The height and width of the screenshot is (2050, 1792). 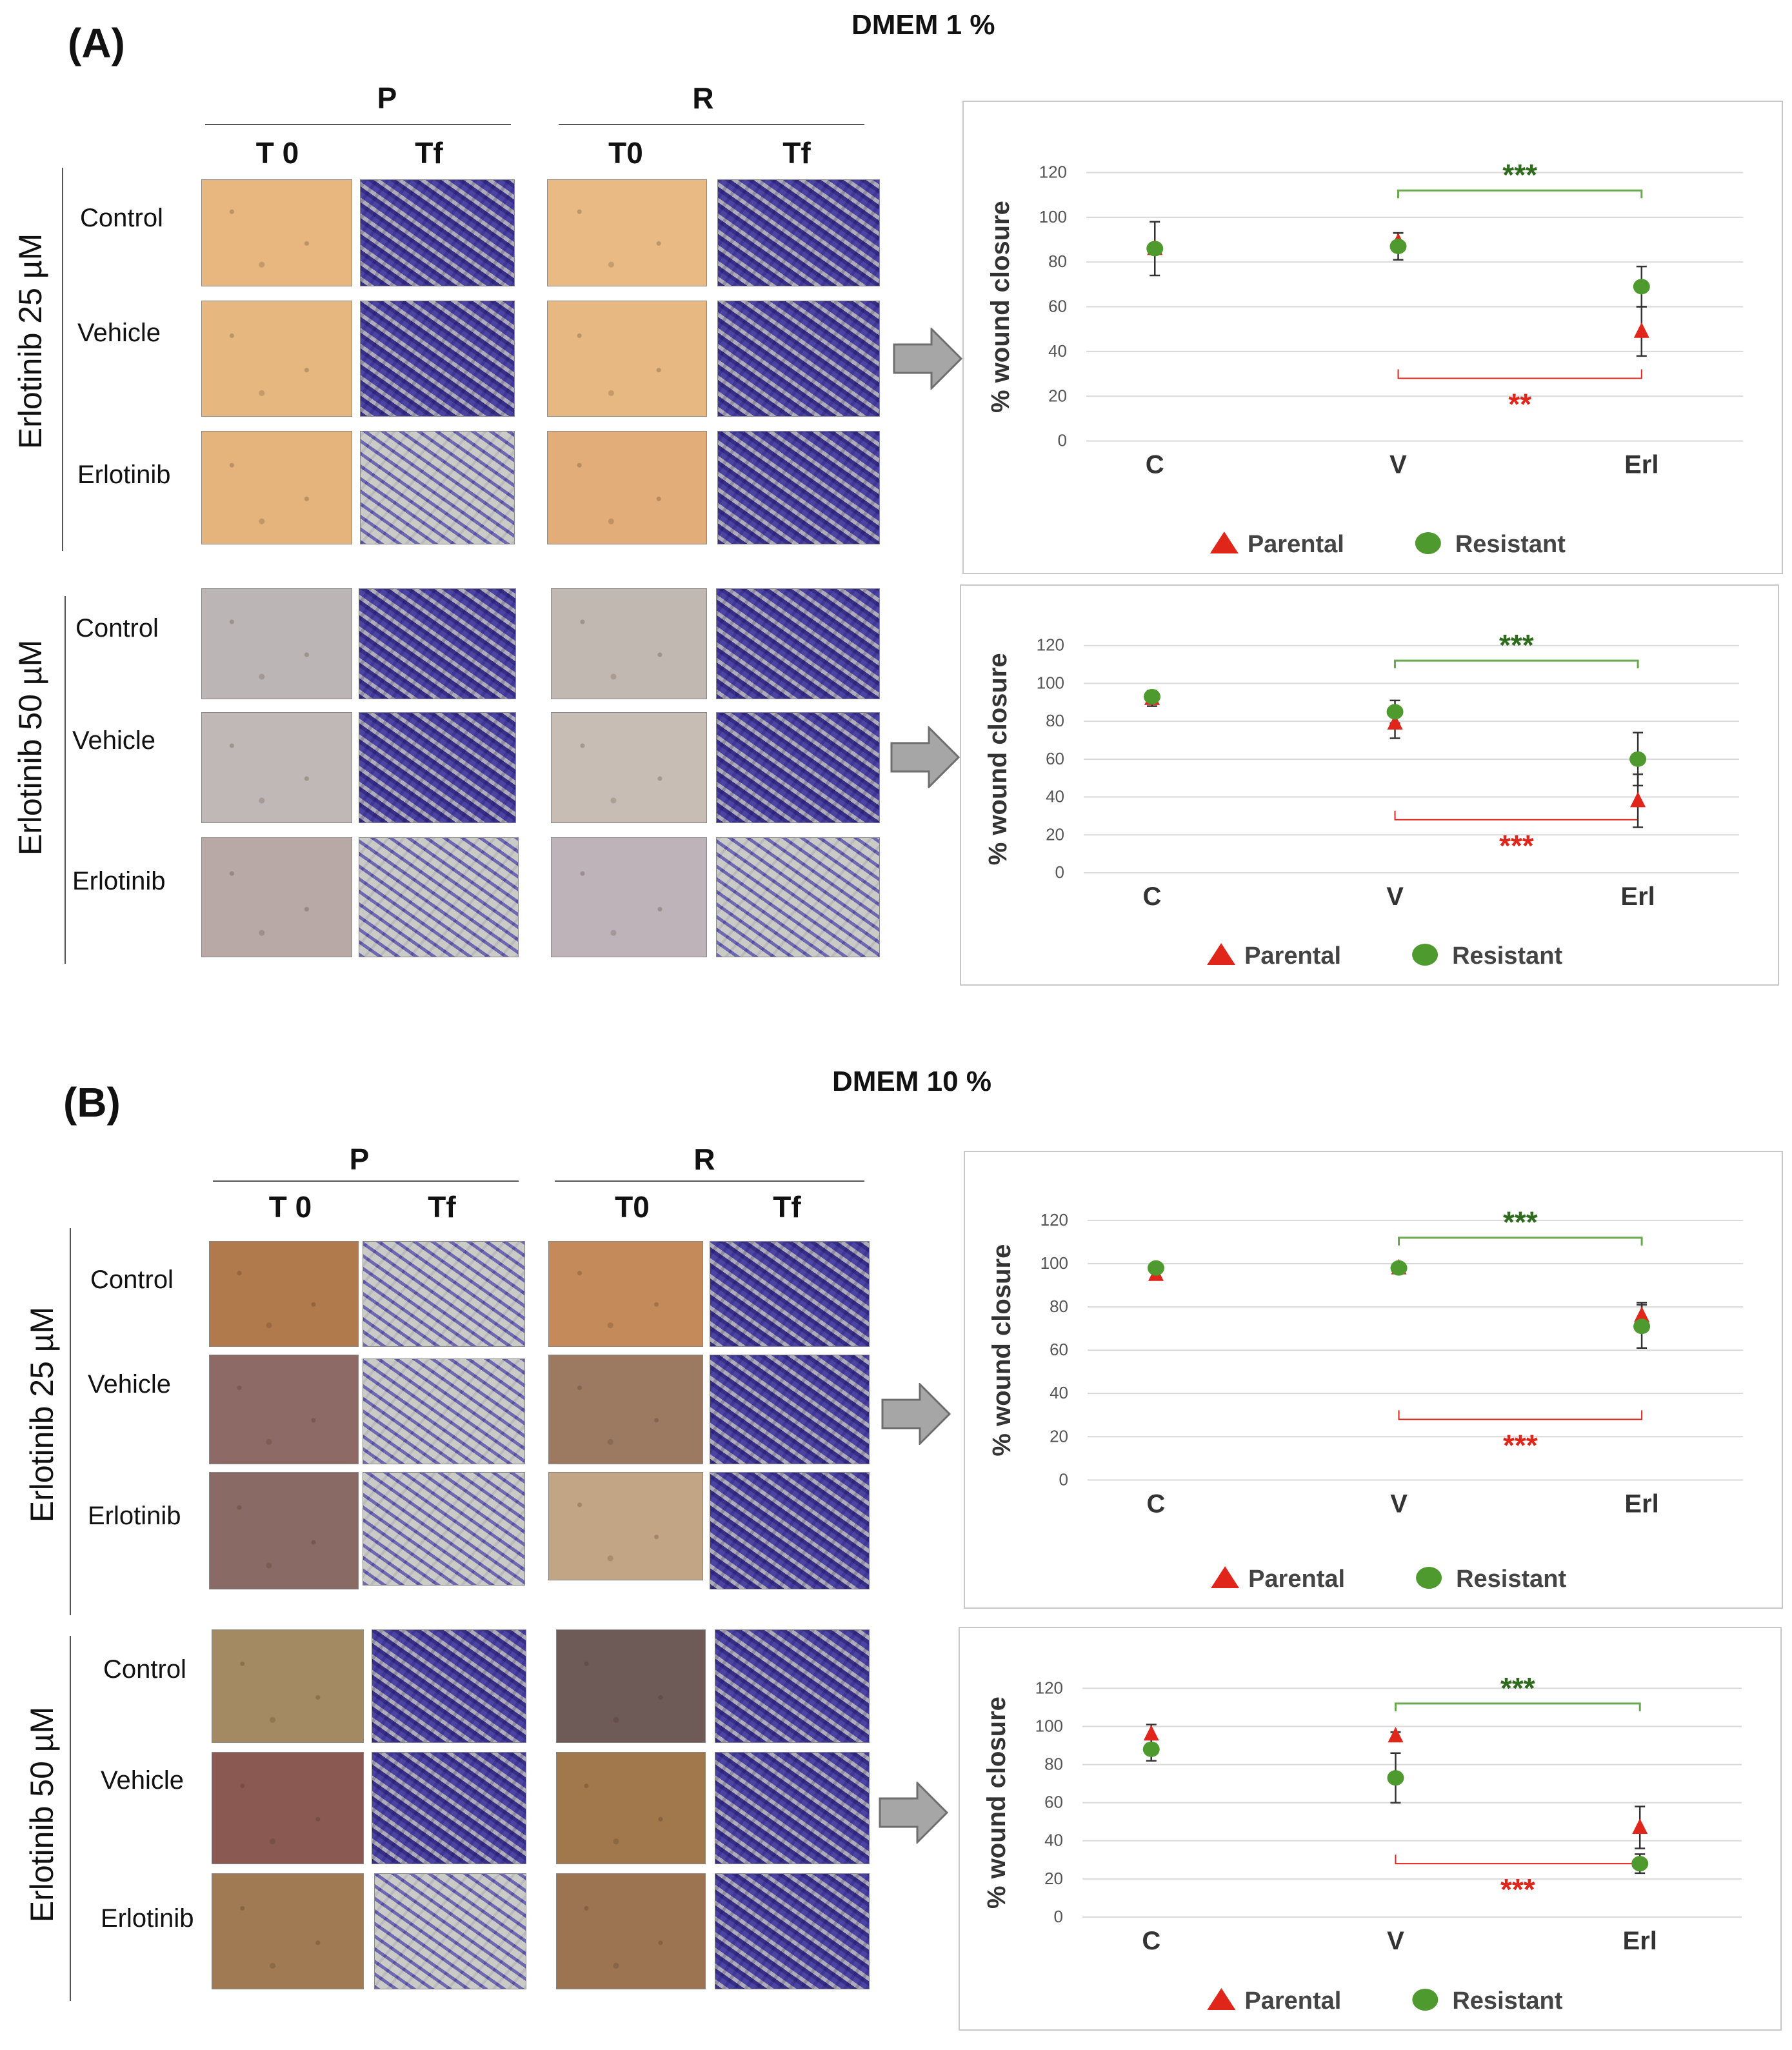 What do you see at coordinates (928, 359) in the screenshot?
I see `arrow-right-icon` at bounding box center [928, 359].